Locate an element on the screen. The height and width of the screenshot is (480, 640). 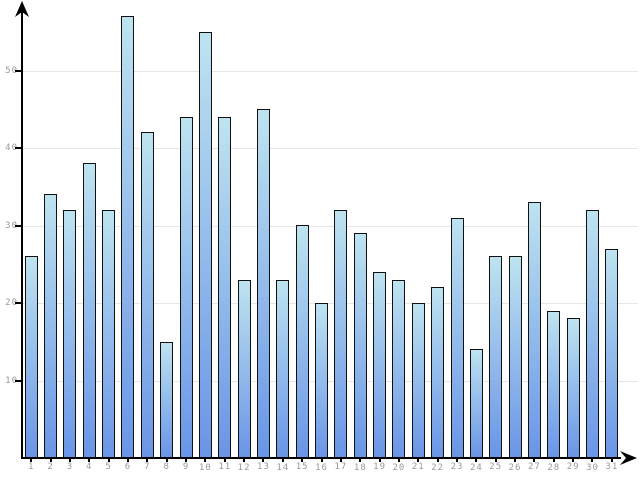
x-axis-tick-label: 25 is located at coordinates (496, 467).